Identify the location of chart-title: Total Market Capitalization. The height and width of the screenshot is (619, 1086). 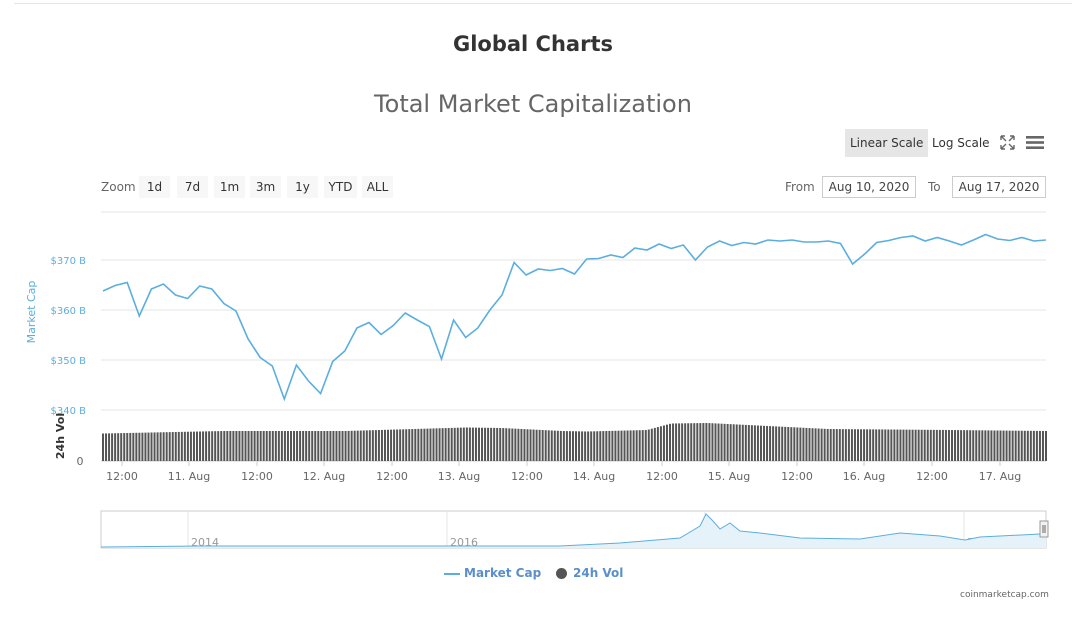
(533, 104).